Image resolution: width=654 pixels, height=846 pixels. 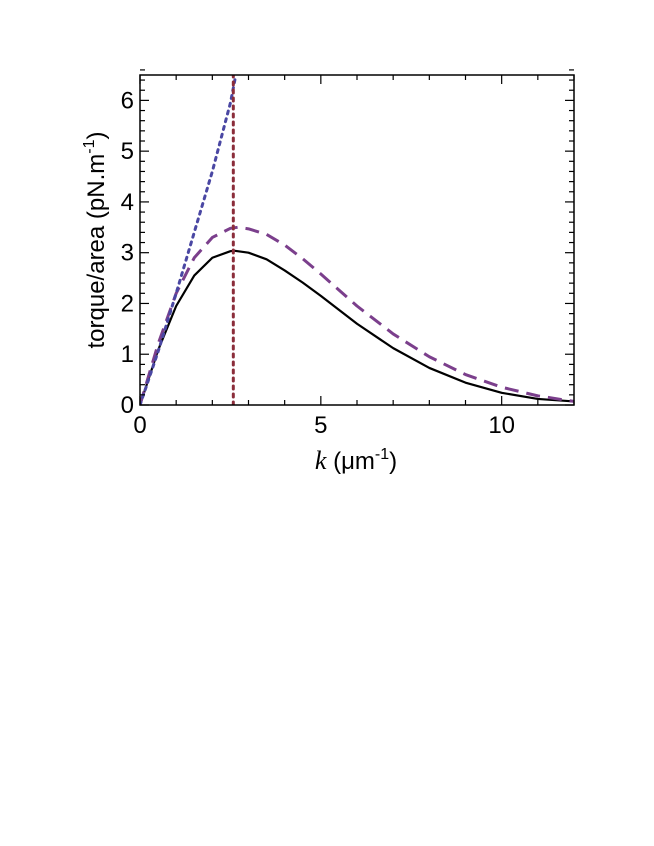 I want to click on x-tick-label: 0, so click(x=139, y=425).